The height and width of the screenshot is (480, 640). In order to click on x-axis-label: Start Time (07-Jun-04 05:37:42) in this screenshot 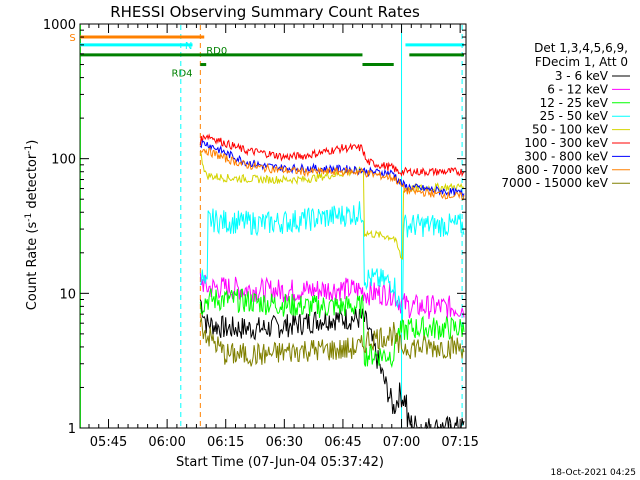, I will do `click(280, 462)`.